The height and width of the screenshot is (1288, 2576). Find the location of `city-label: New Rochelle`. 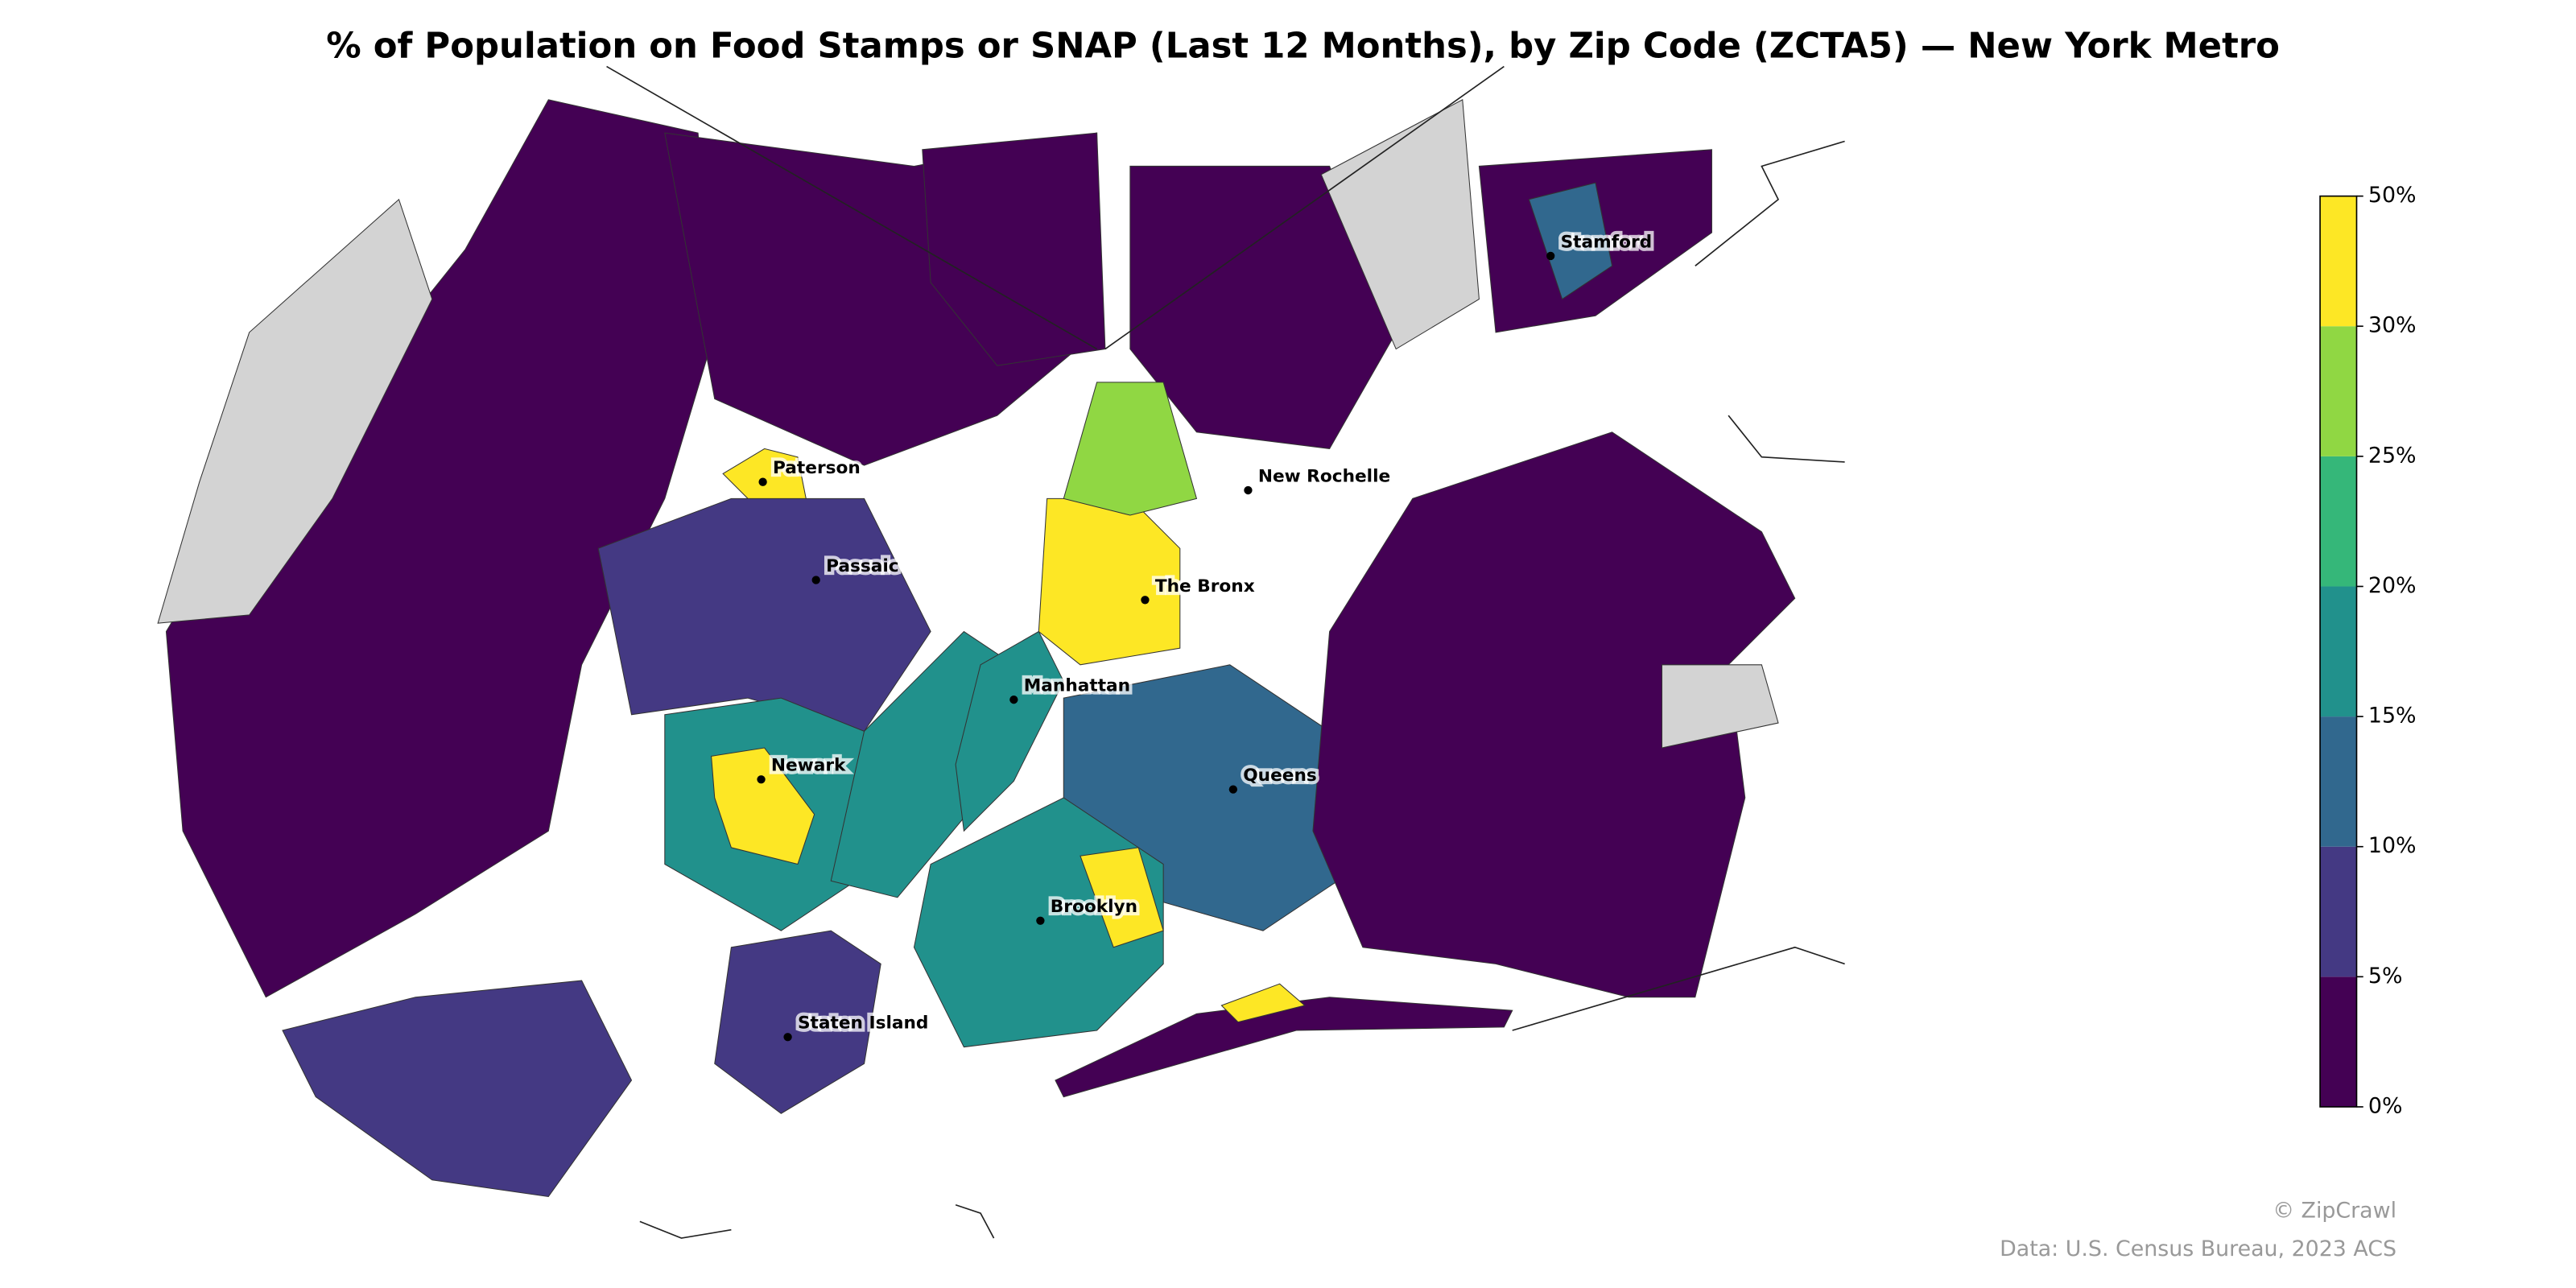

city-label: New Rochelle is located at coordinates (1324, 477).